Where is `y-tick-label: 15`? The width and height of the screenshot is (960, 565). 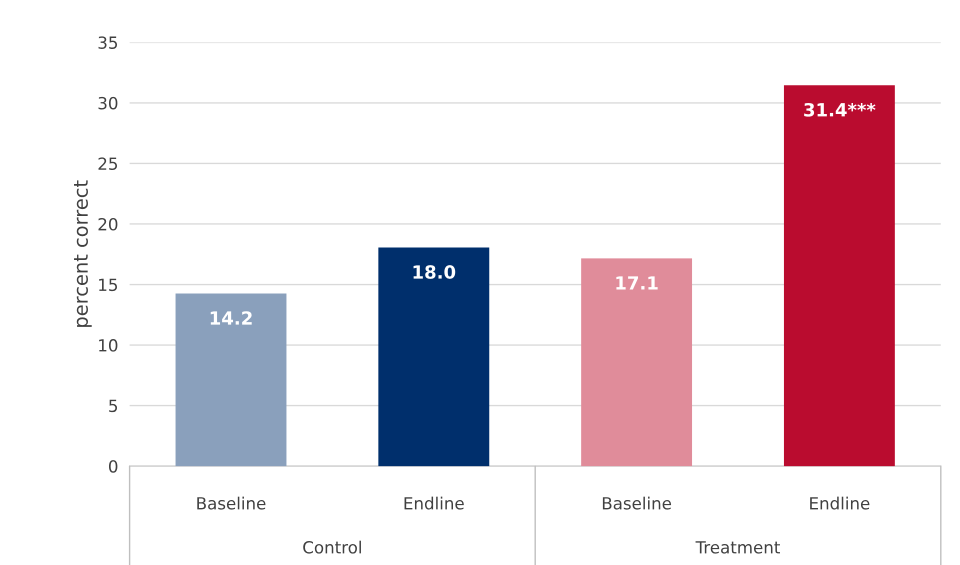 y-tick-label: 15 is located at coordinates (108, 285).